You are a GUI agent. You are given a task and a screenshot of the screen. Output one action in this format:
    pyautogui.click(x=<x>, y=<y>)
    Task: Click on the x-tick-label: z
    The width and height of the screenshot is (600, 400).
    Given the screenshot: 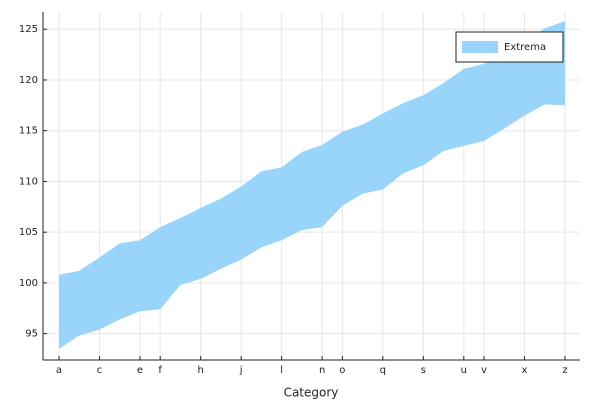 What is the action you would take?
    pyautogui.click(x=564, y=370)
    